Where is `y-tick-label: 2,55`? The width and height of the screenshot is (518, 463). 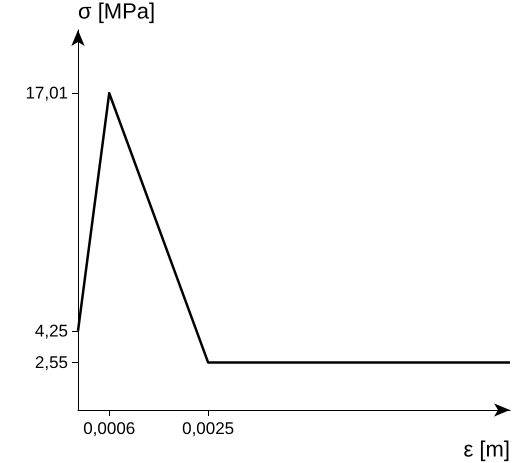 y-tick-label: 2,55 is located at coordinates (51, 362).